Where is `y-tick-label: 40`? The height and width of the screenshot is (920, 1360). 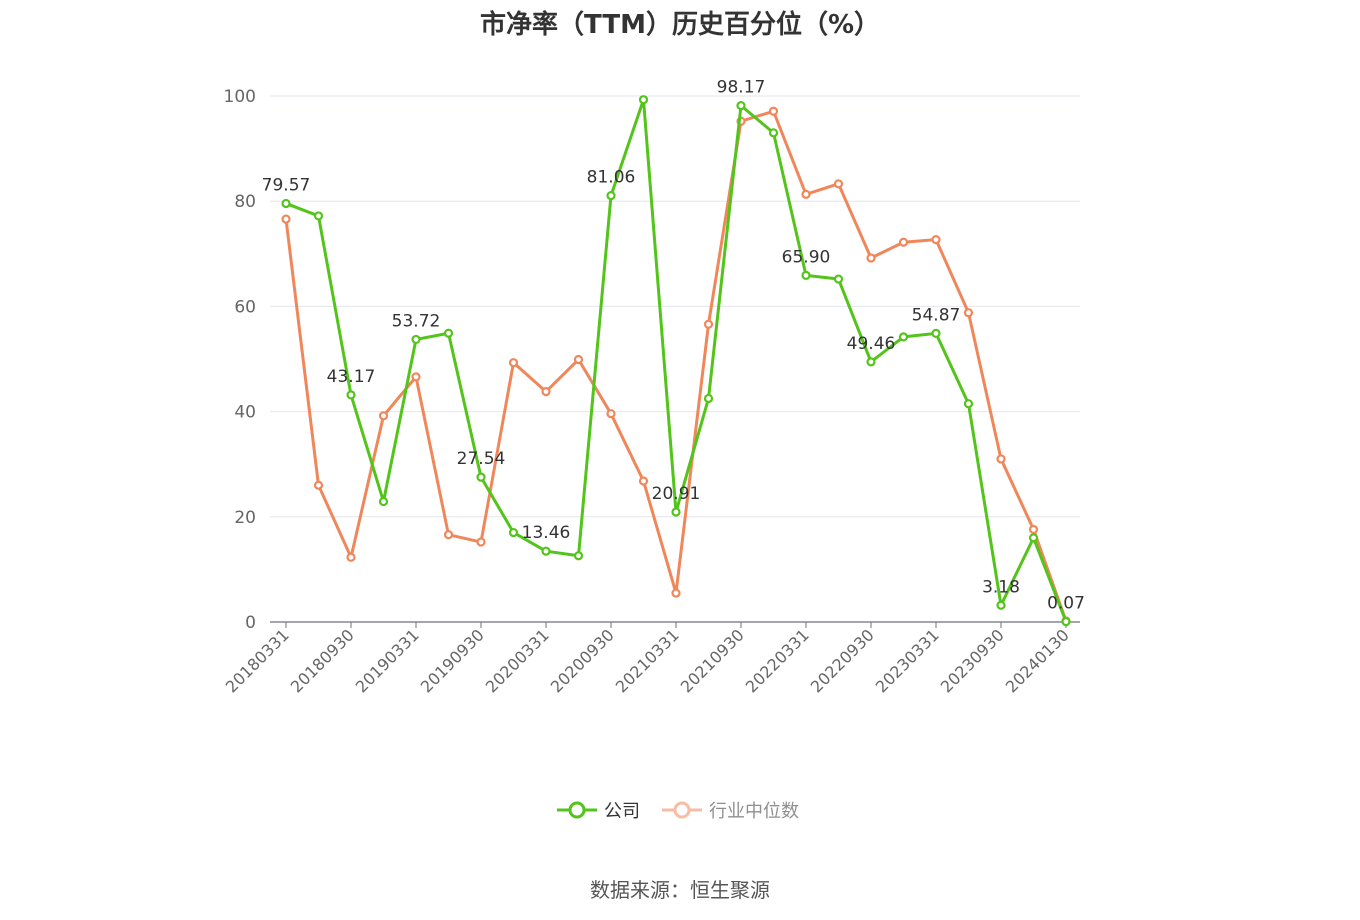
y-tick-label: 40 is located at coordinates (245, 413).